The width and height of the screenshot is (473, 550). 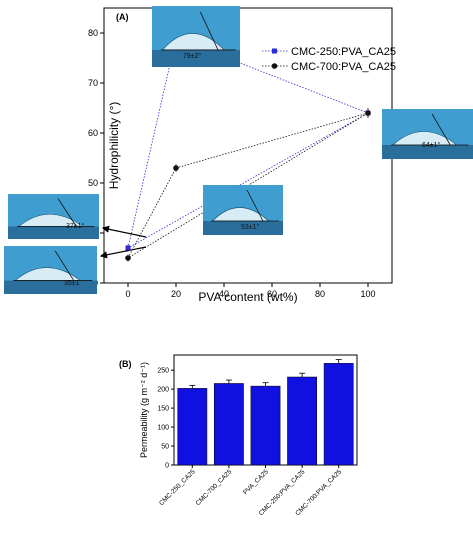 I want to click on y-tick-label: 200, so click(x=163, y=390).